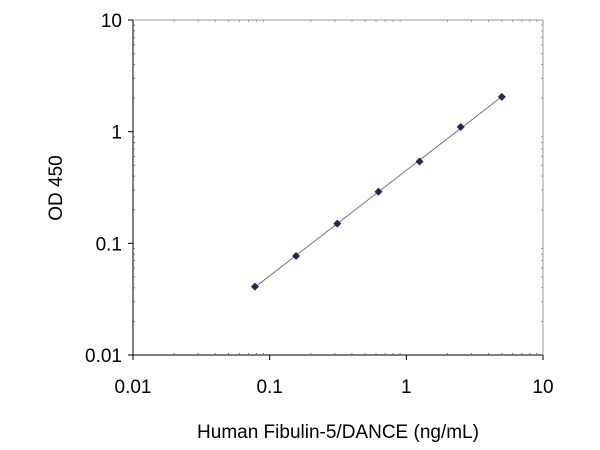 The width and height of the screenshot is (600, 450). What do you see at coordinates (111, 21) in the screenshot?
I see `y-tick-label: 10` at bounding box center [111, 21].